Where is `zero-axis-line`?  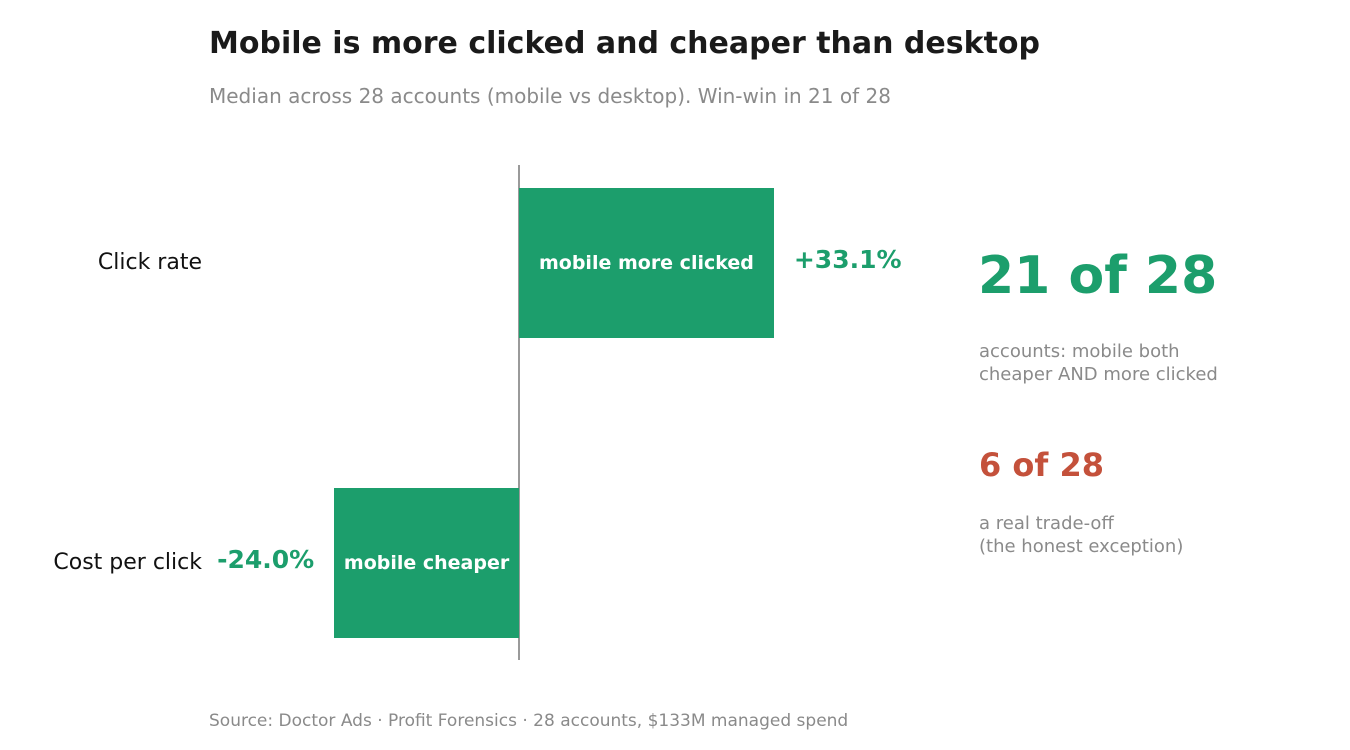
zero-axis-line is located at coordinates (519, 412).